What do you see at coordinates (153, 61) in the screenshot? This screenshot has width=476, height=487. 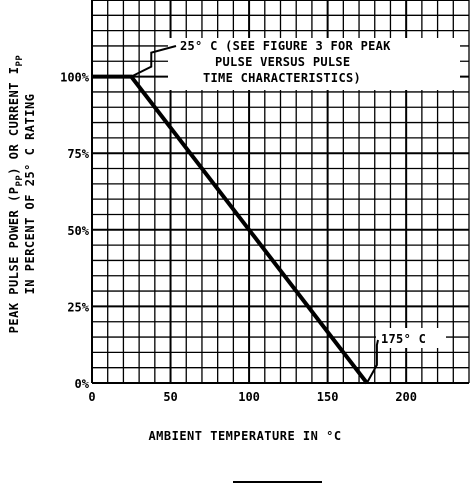 I see `annotation-25c-leader` at bounding box center [153, 61].